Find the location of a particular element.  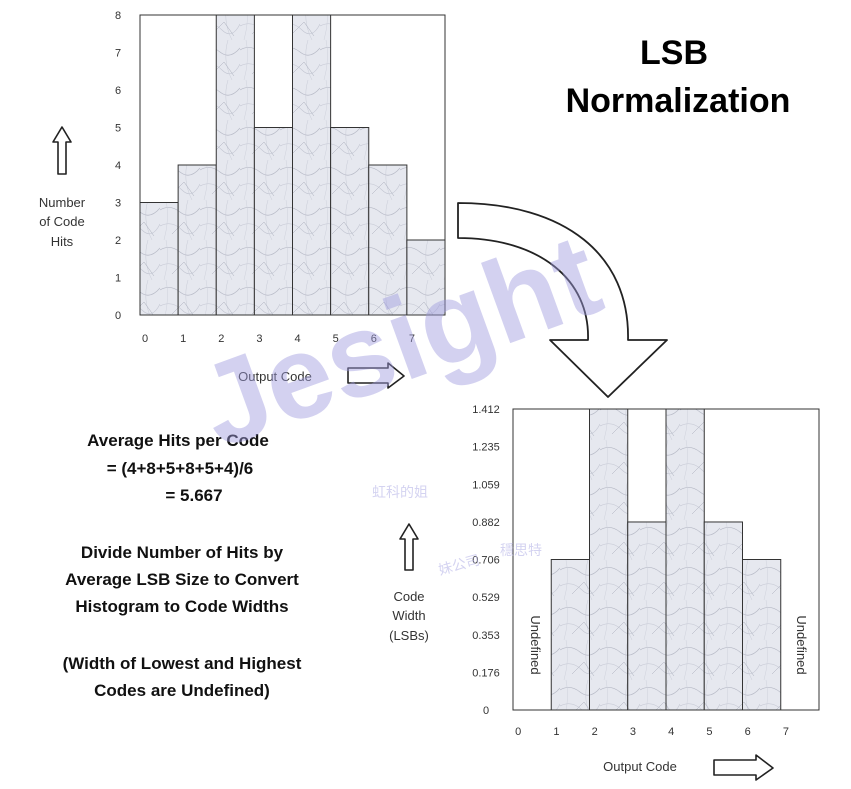

chart2-x-tick-label: 6 is located at coordinates (748, 732).